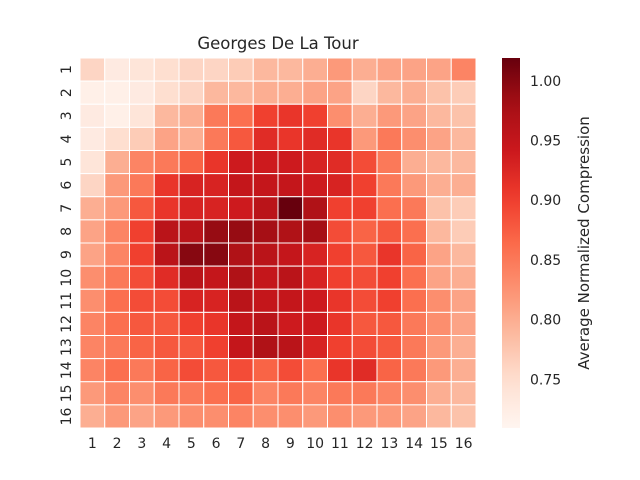 The image size is (640, 480). What do you see at coordinates (240, 444) in the screenshot?
I see `x-tick-label: 7` at bounding box center [240, 444].